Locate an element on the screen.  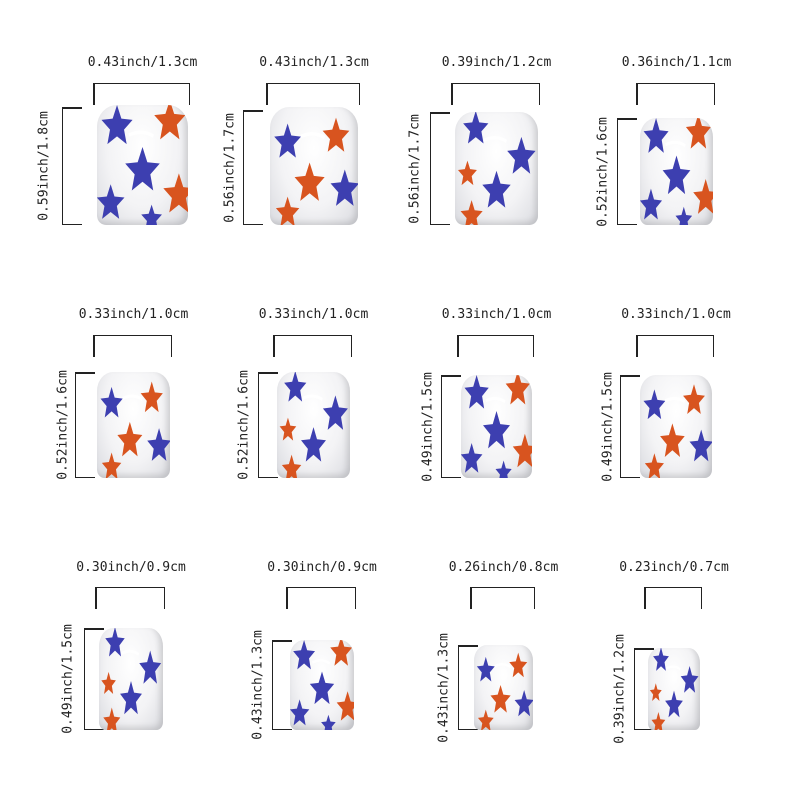
length-label: 0.56inch/1.7cm is located at coordinates (415, 168).